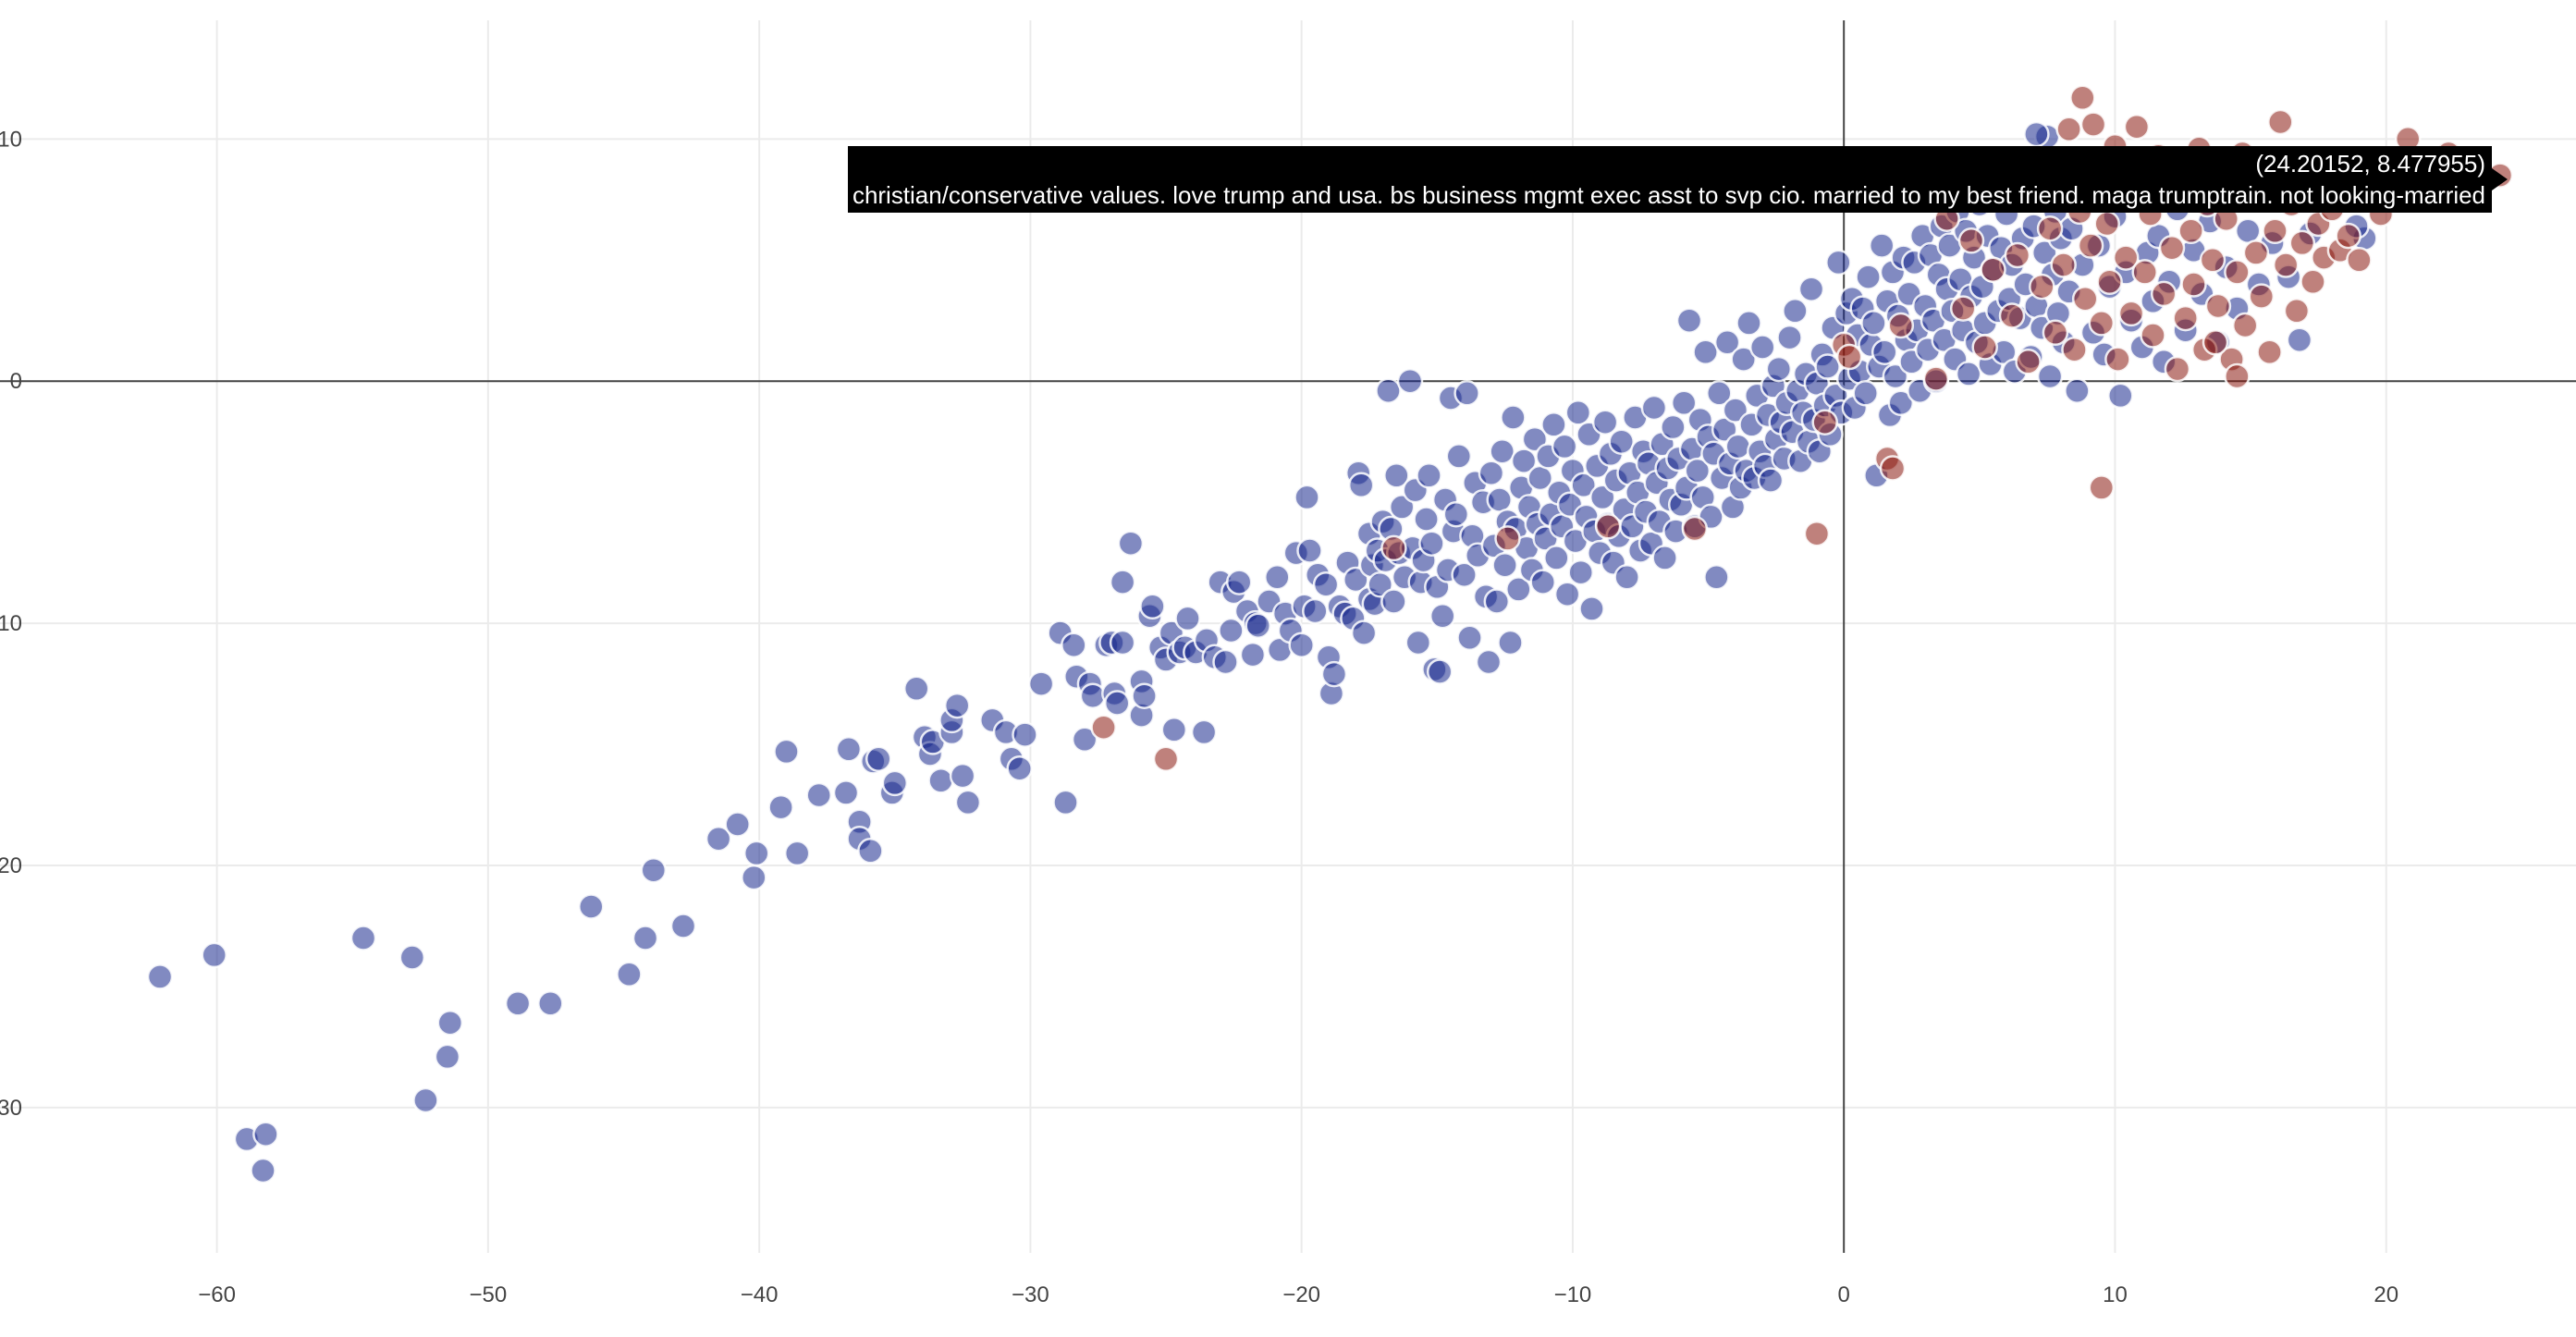 This screenshot has width=2576, height=1337. What do you see at coordinates (1573, 1295) in the screenshot?
I see `x-tick-label: −10` at bounding box center [1573, 1295].